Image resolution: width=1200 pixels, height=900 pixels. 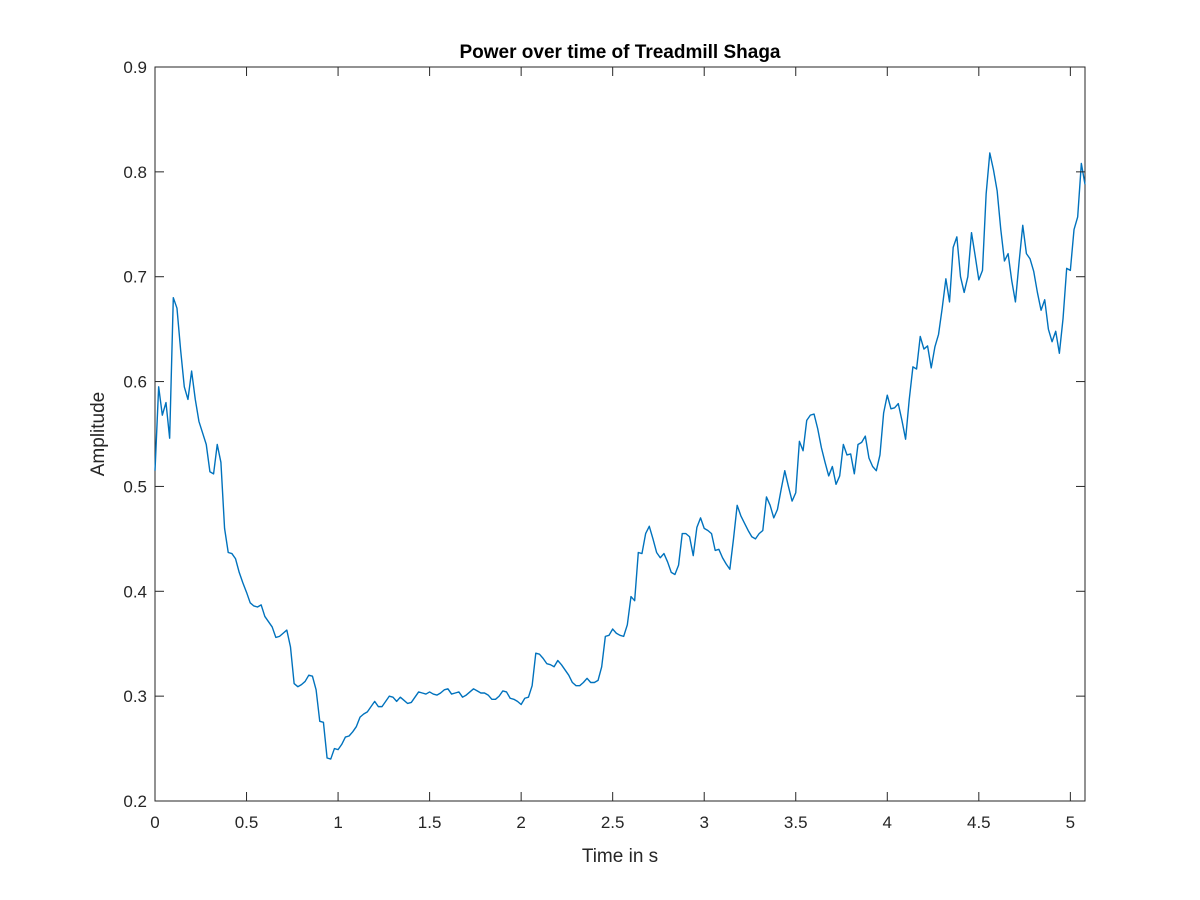 I want to click on x-tick-label: 2, so click(x=520, y=822).